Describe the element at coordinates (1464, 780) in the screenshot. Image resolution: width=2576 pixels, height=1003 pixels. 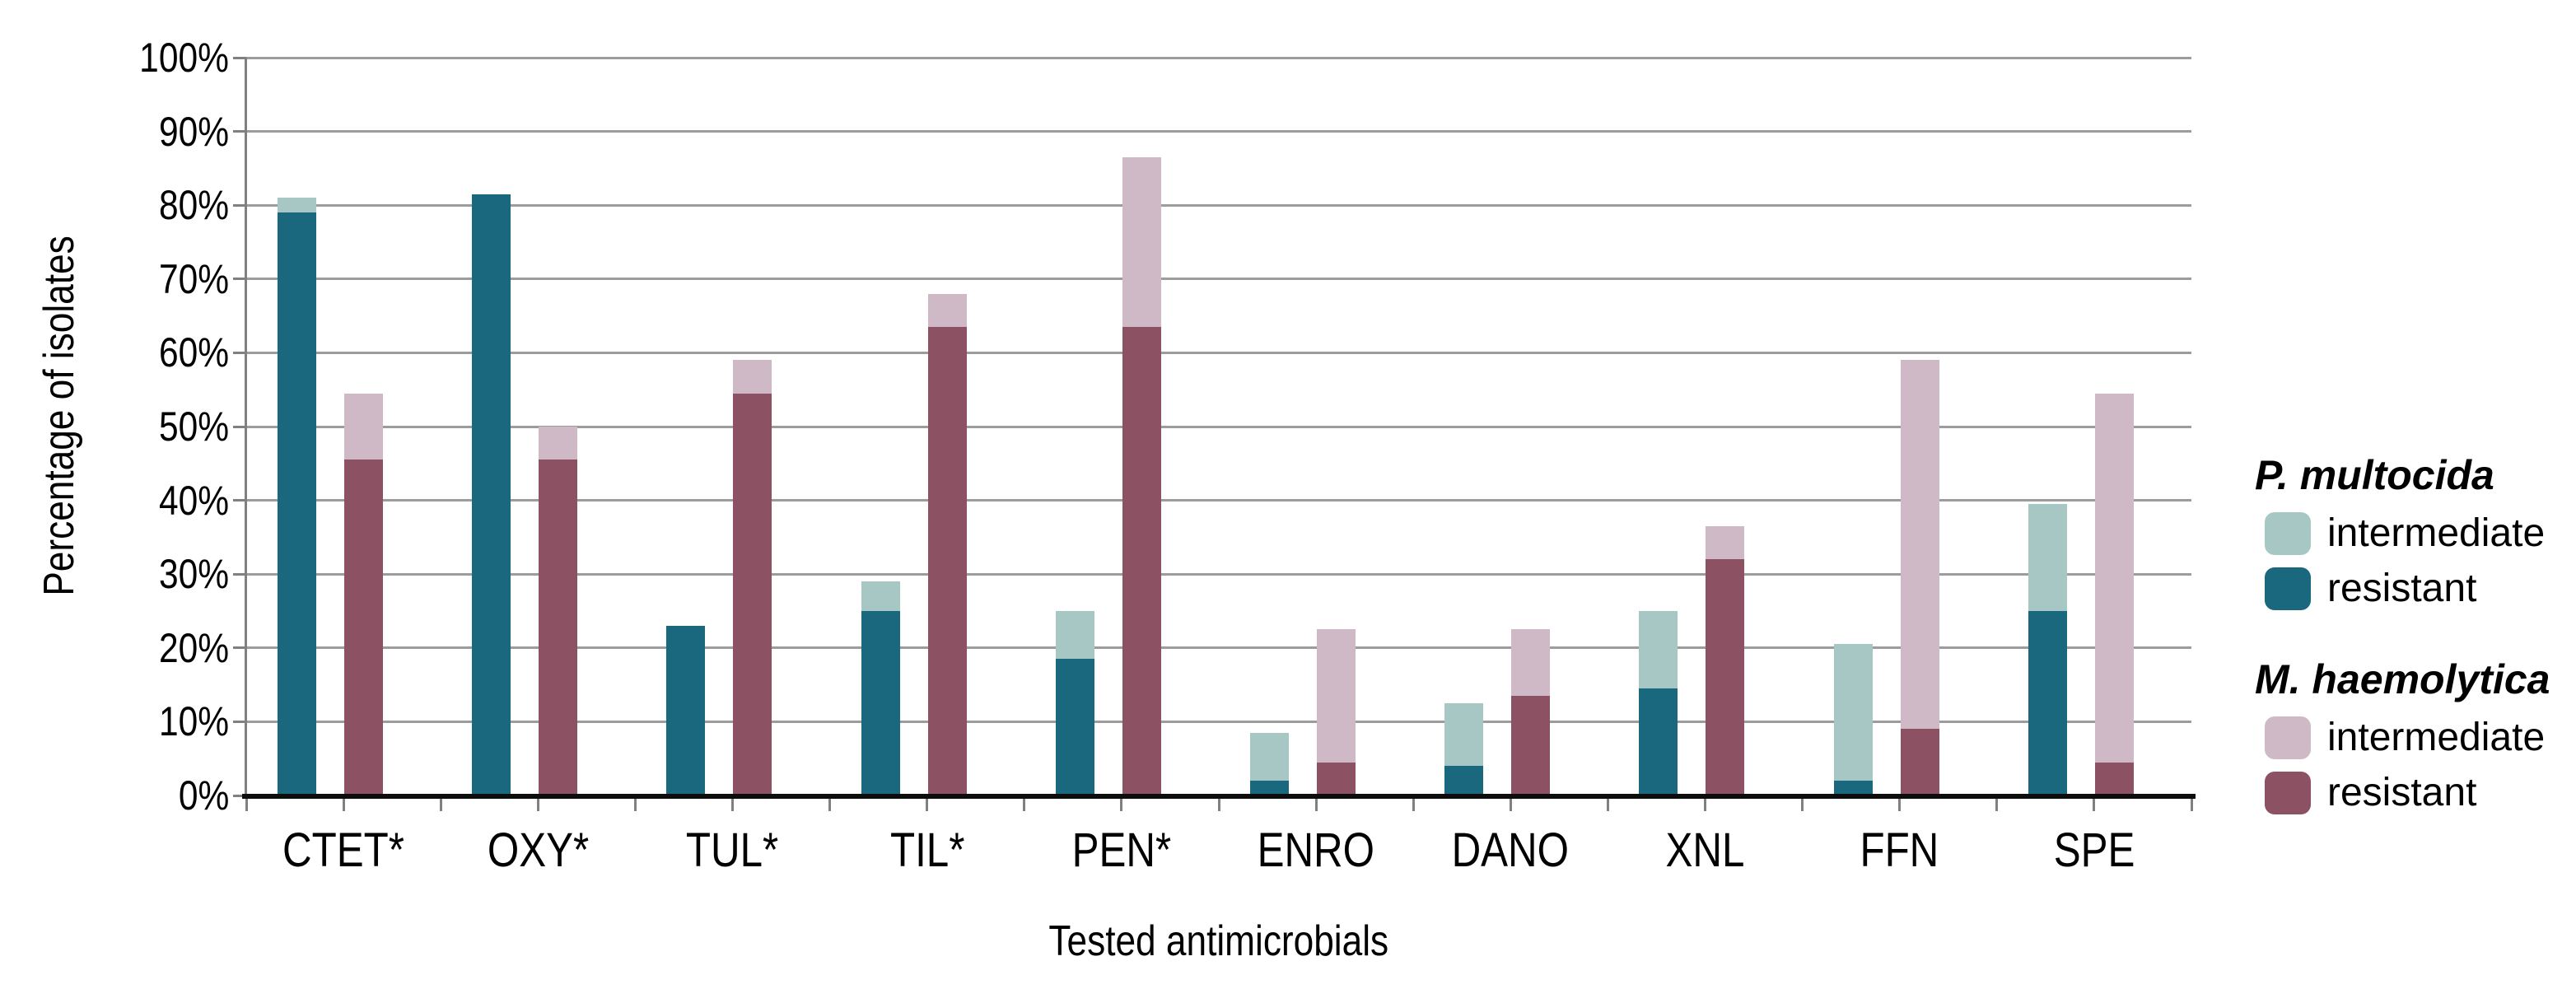
I see `bar-segment-dano-p-resistant` at that location.